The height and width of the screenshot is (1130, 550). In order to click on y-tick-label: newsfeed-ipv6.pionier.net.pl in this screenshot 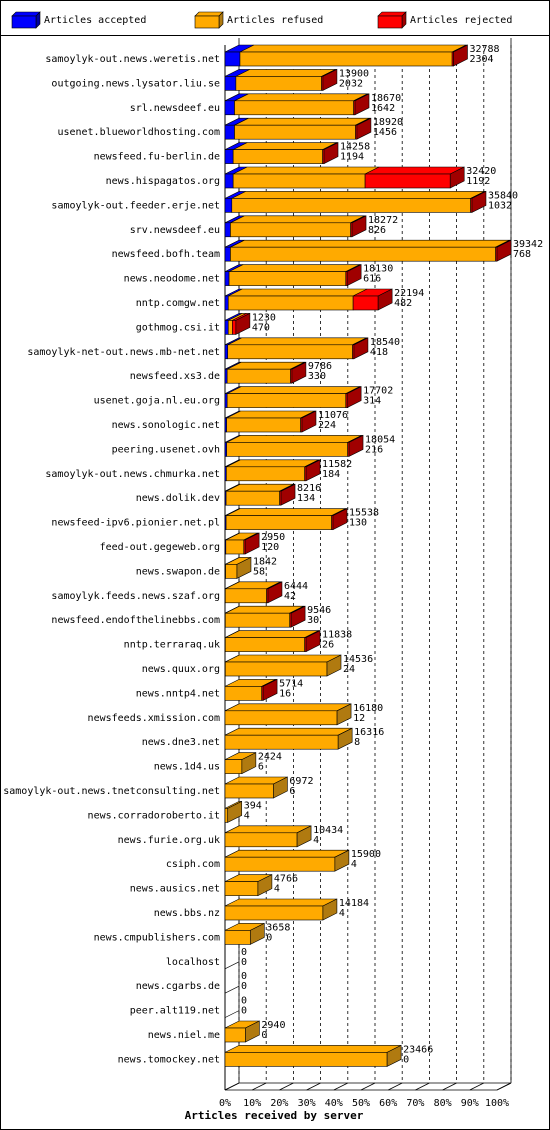, I will do `click(135, 523)`.